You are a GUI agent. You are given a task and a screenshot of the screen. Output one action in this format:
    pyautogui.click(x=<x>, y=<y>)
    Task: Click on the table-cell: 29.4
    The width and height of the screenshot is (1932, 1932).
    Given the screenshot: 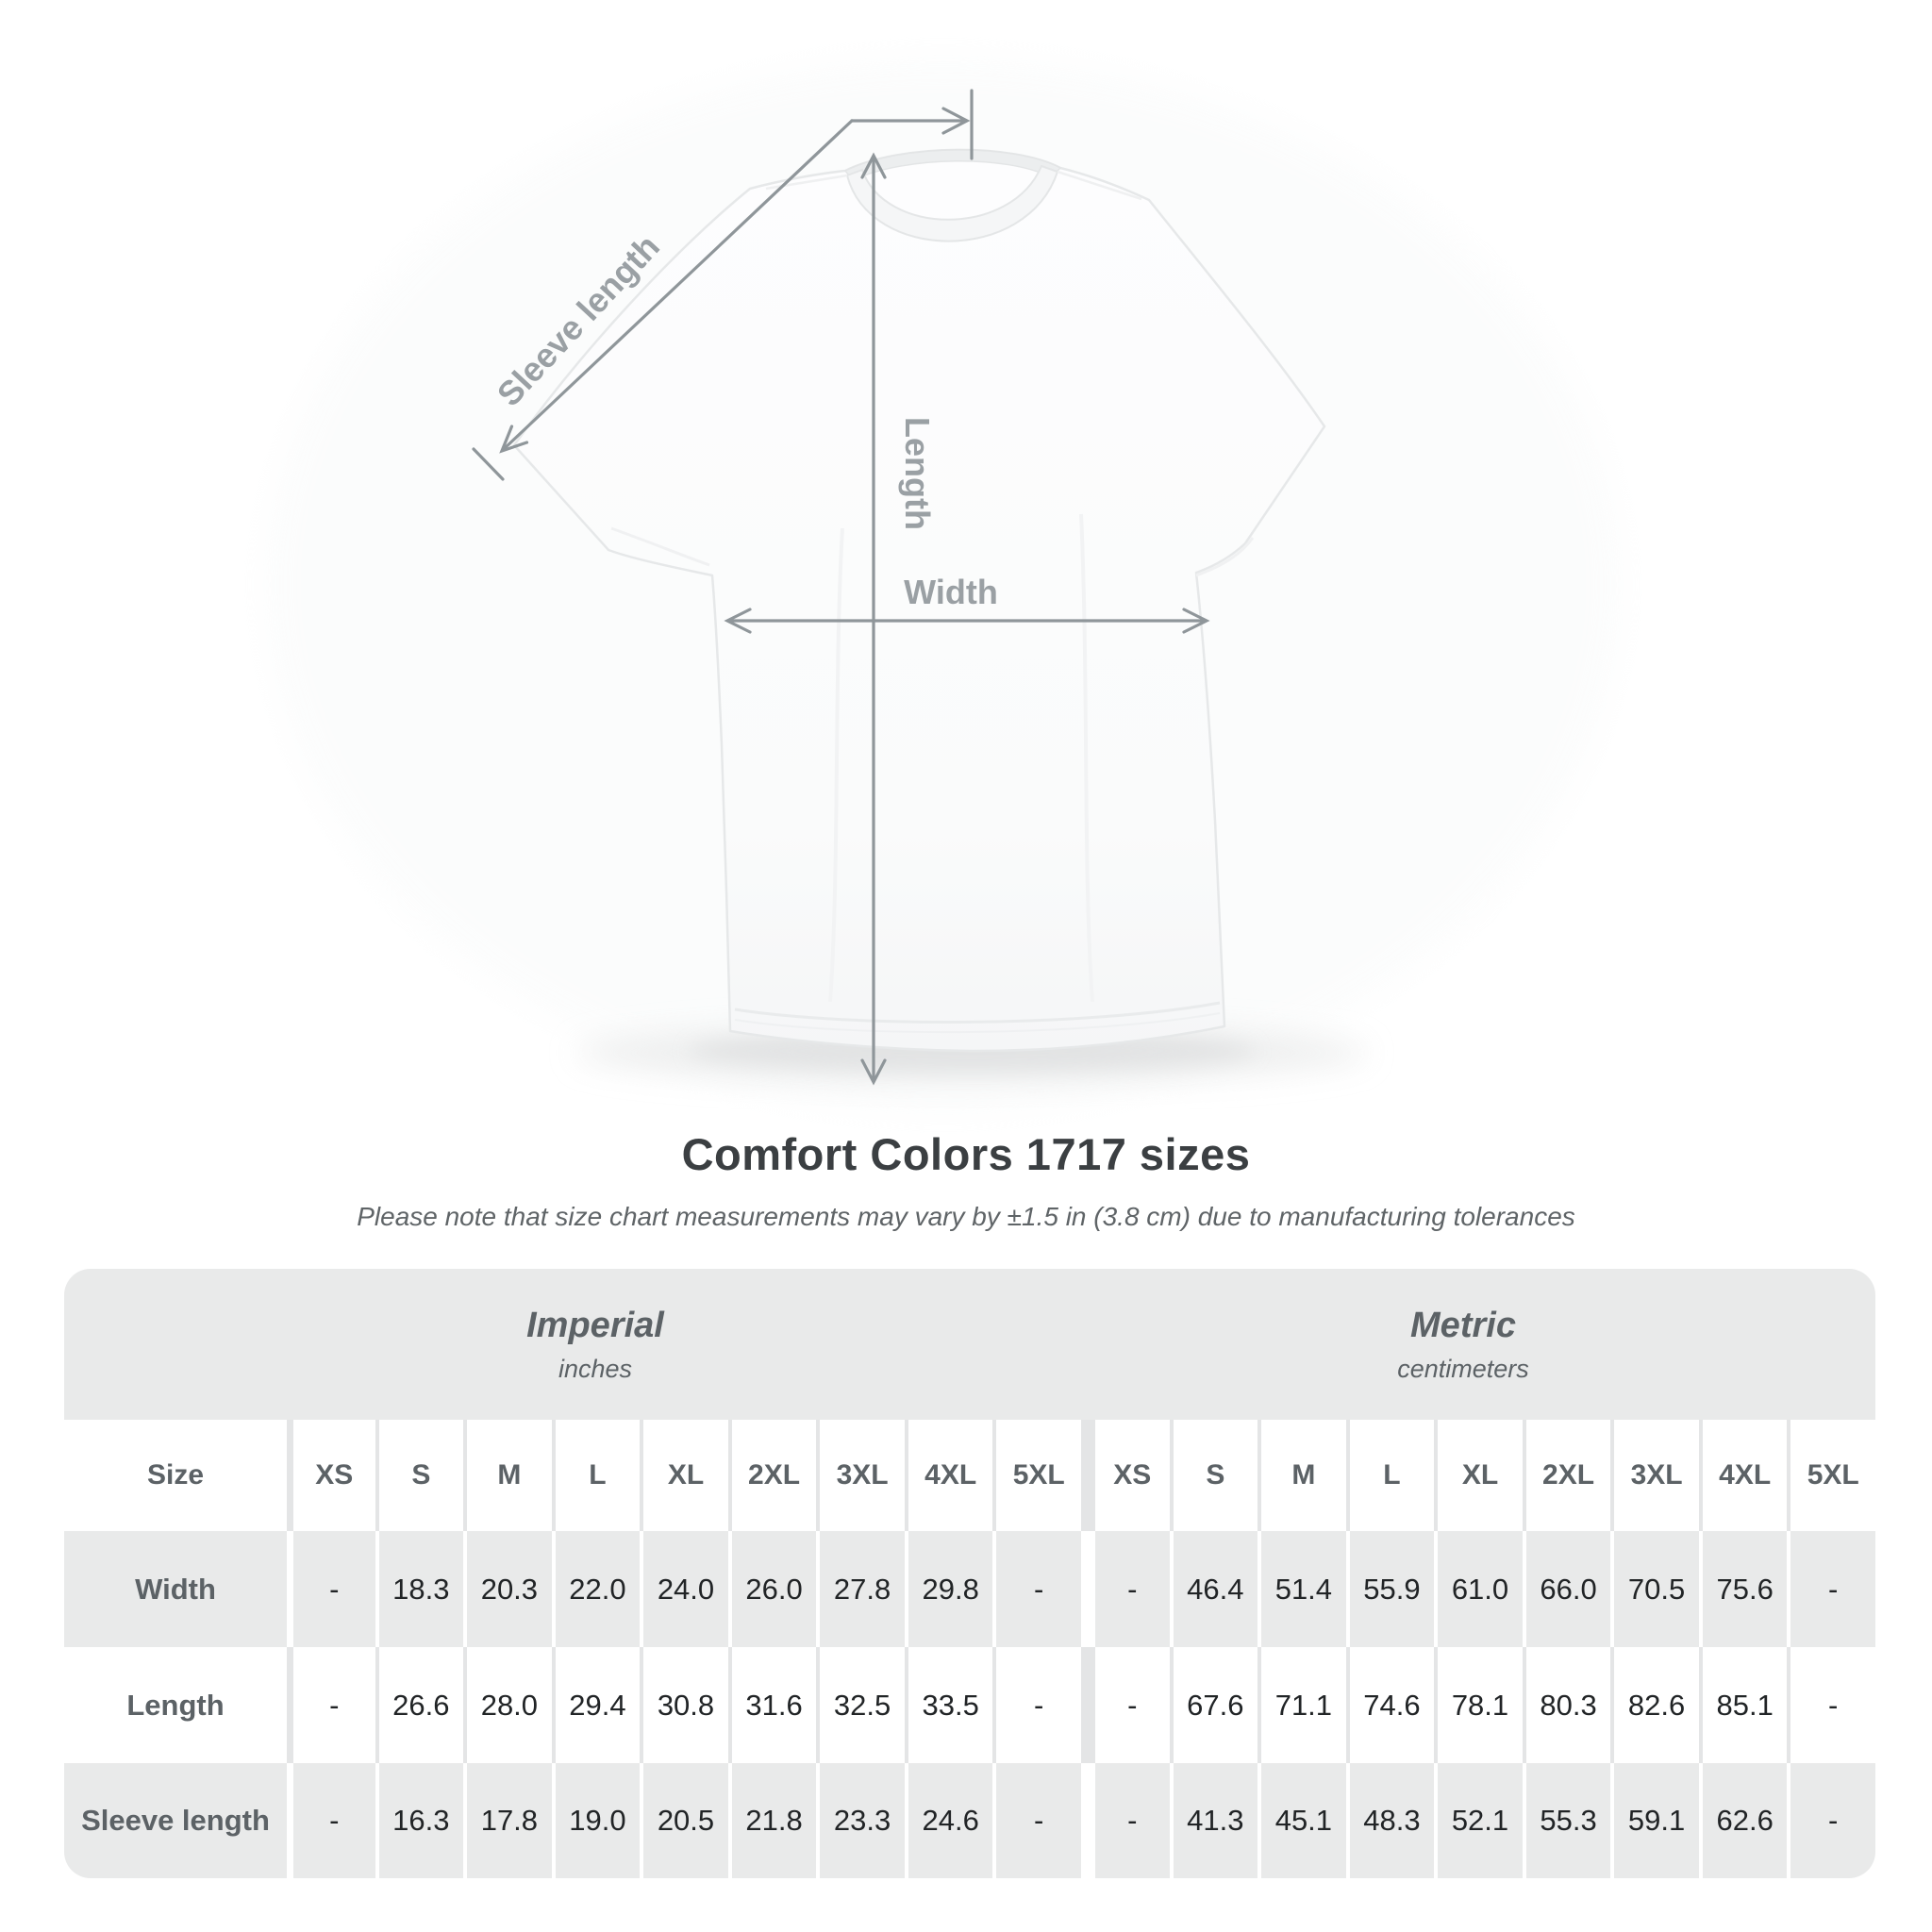 What is the action you would take?
    pyautogui.click(x=596, y=1705)
    